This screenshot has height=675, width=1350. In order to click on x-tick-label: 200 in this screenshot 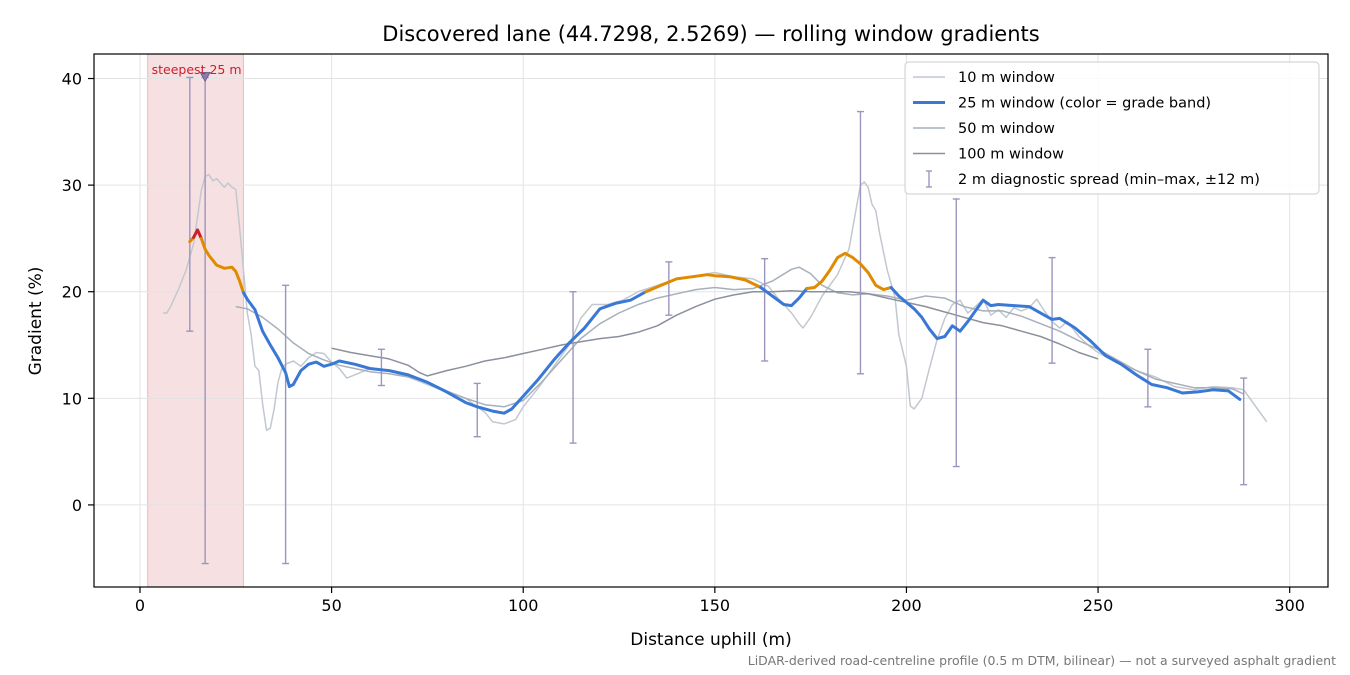, I will do `click(906, 605)`.